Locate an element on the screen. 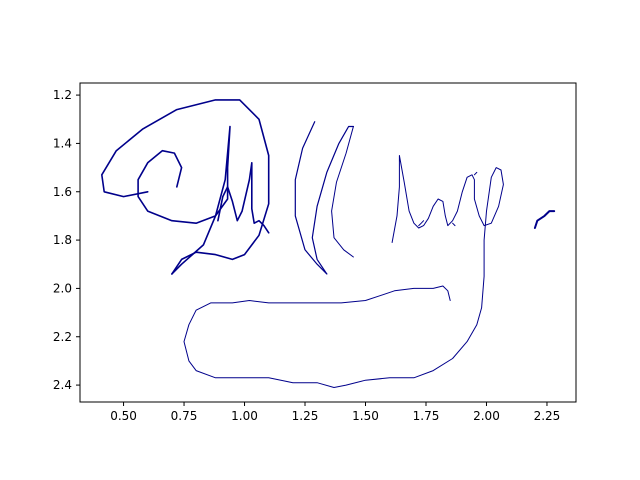  x-tick-label: 1.75 is located at coordinates (426, 416).